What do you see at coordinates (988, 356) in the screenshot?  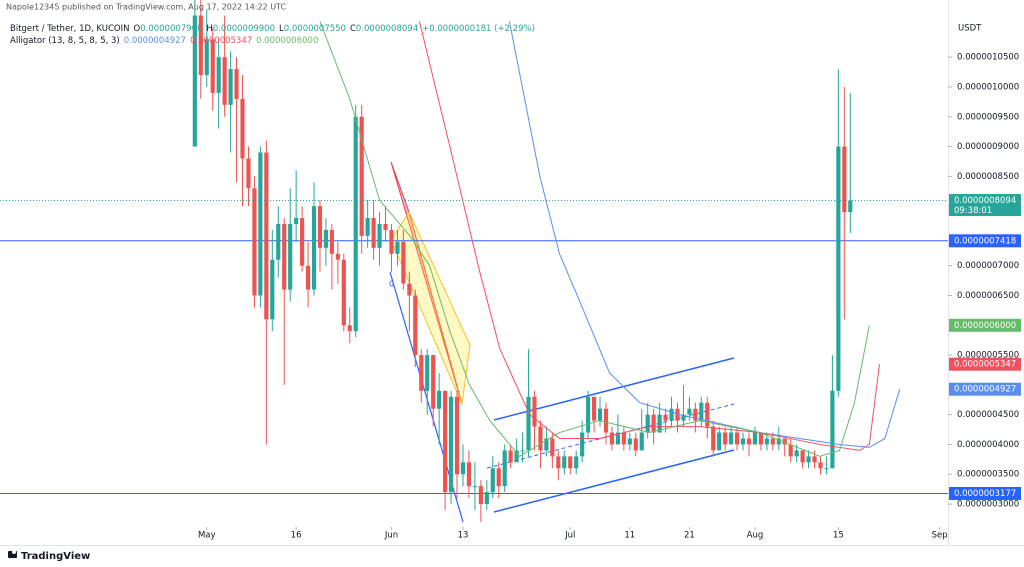 I see `y-tick-label: 0.0000005500` at bounding box center [988, 356].